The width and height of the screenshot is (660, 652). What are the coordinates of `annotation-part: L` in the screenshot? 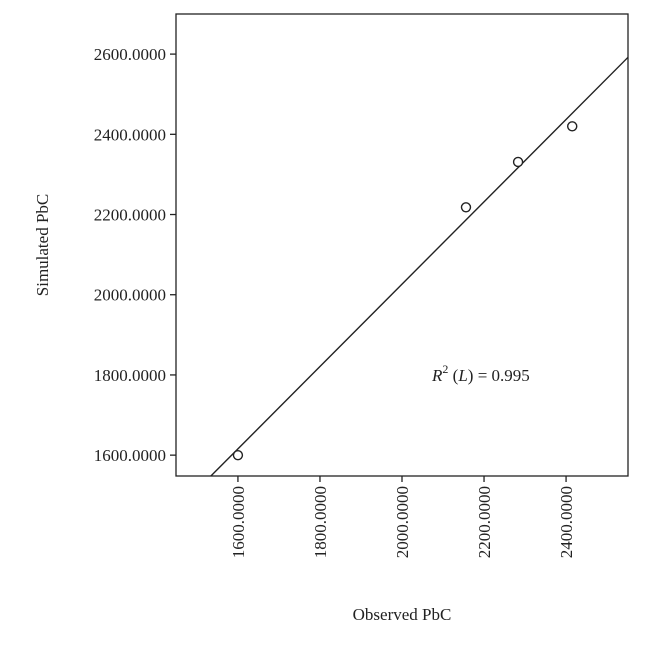 It's located at (462, 375).